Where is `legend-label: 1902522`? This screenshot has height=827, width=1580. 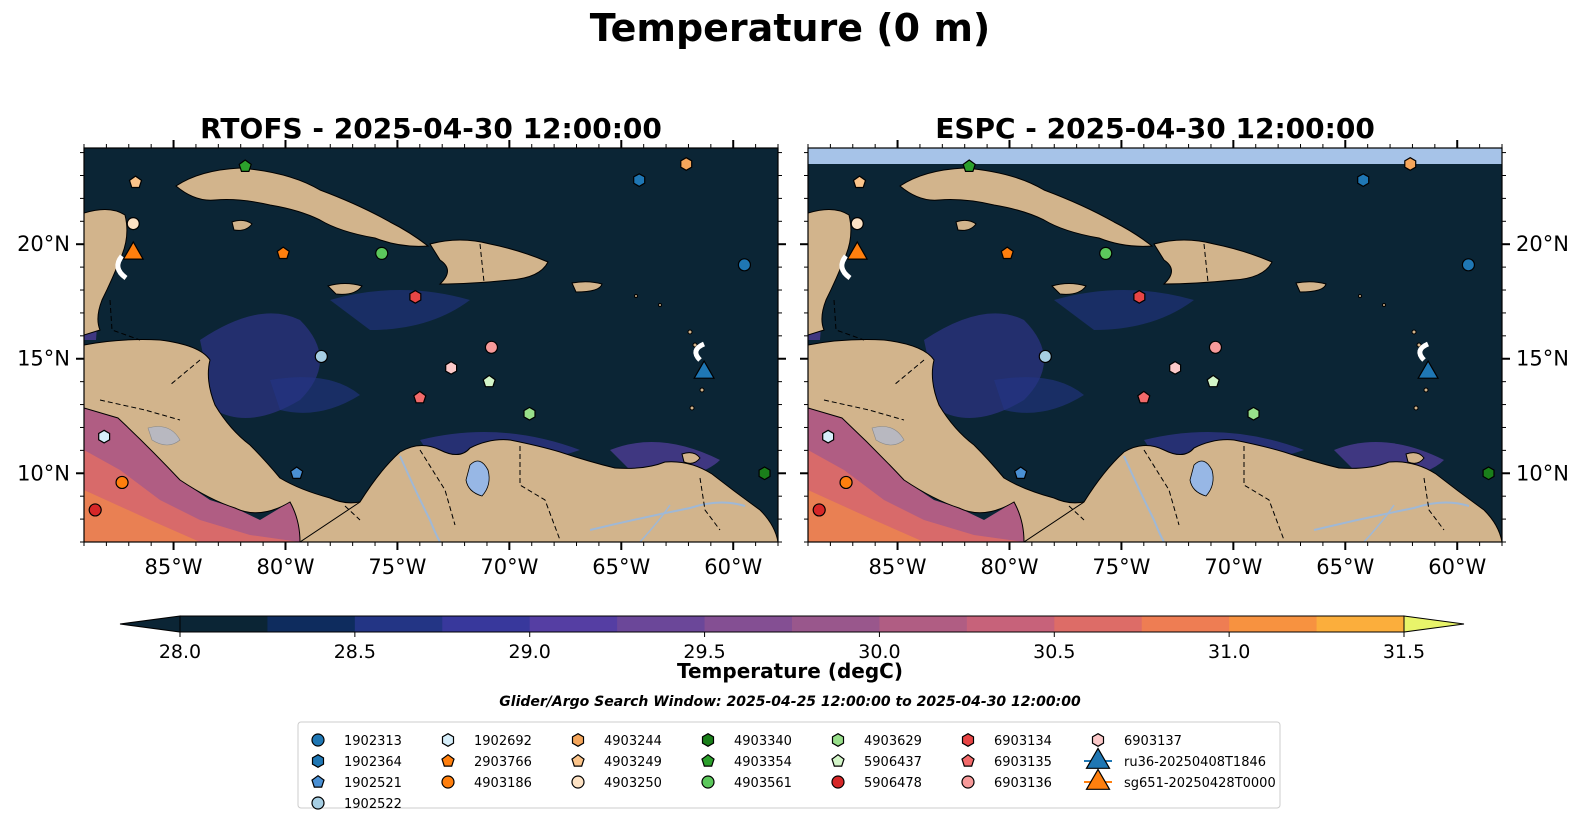 legend-label: 1902522 is located at coordinates (373, 804).